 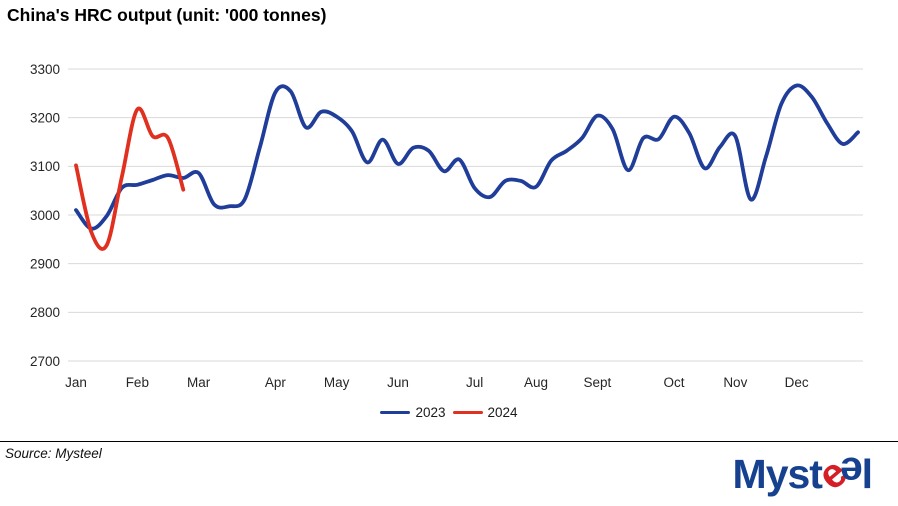 I want to click on legend-line-sample-2023, so click(x=395, y=412).